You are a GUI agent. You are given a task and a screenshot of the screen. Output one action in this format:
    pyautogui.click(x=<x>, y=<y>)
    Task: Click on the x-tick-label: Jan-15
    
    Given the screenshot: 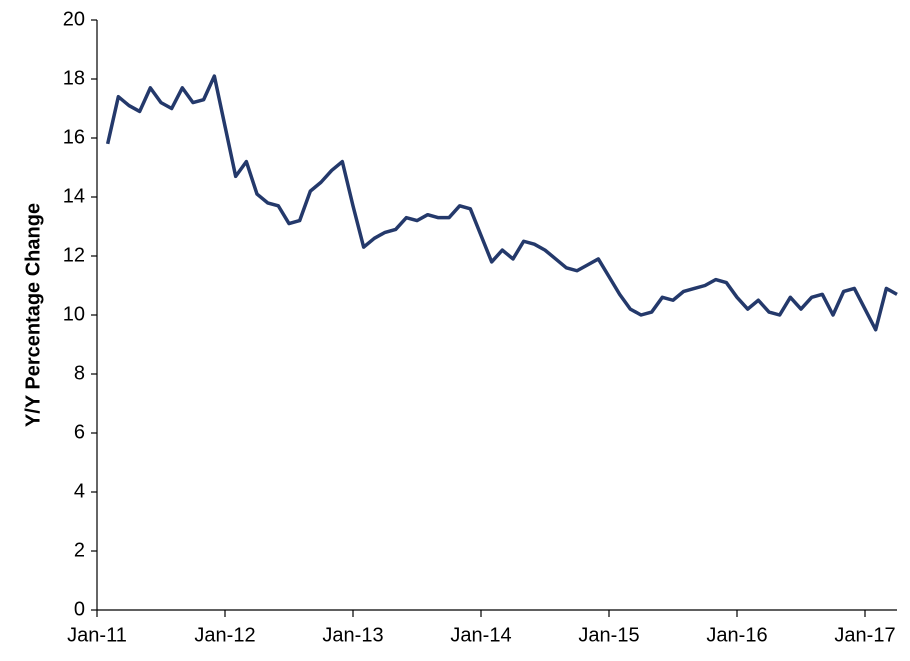 What is the action you would take?
    pyautogui.click(x=608, y=635)
    